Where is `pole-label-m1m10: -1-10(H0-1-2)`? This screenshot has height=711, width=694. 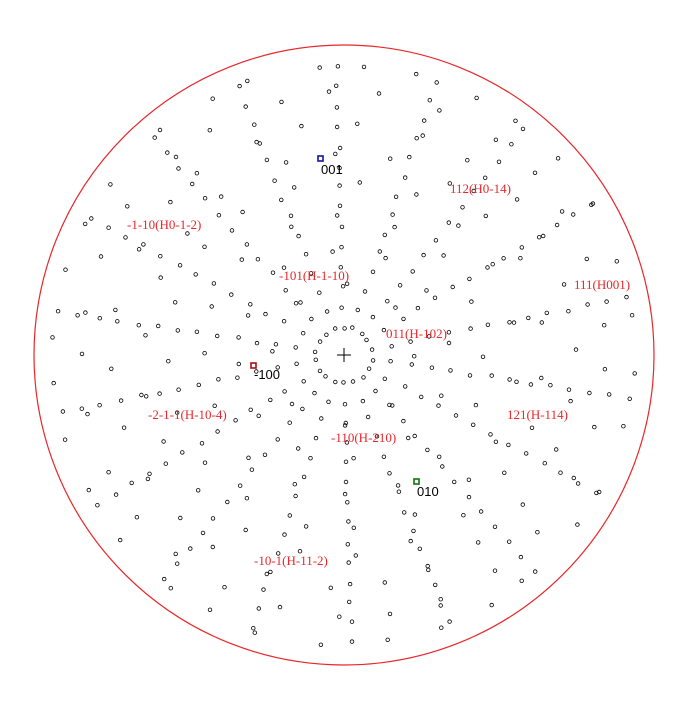
pole-label-m1m10: -1-10(H0-1-2) is located at coordinates (164, 224).